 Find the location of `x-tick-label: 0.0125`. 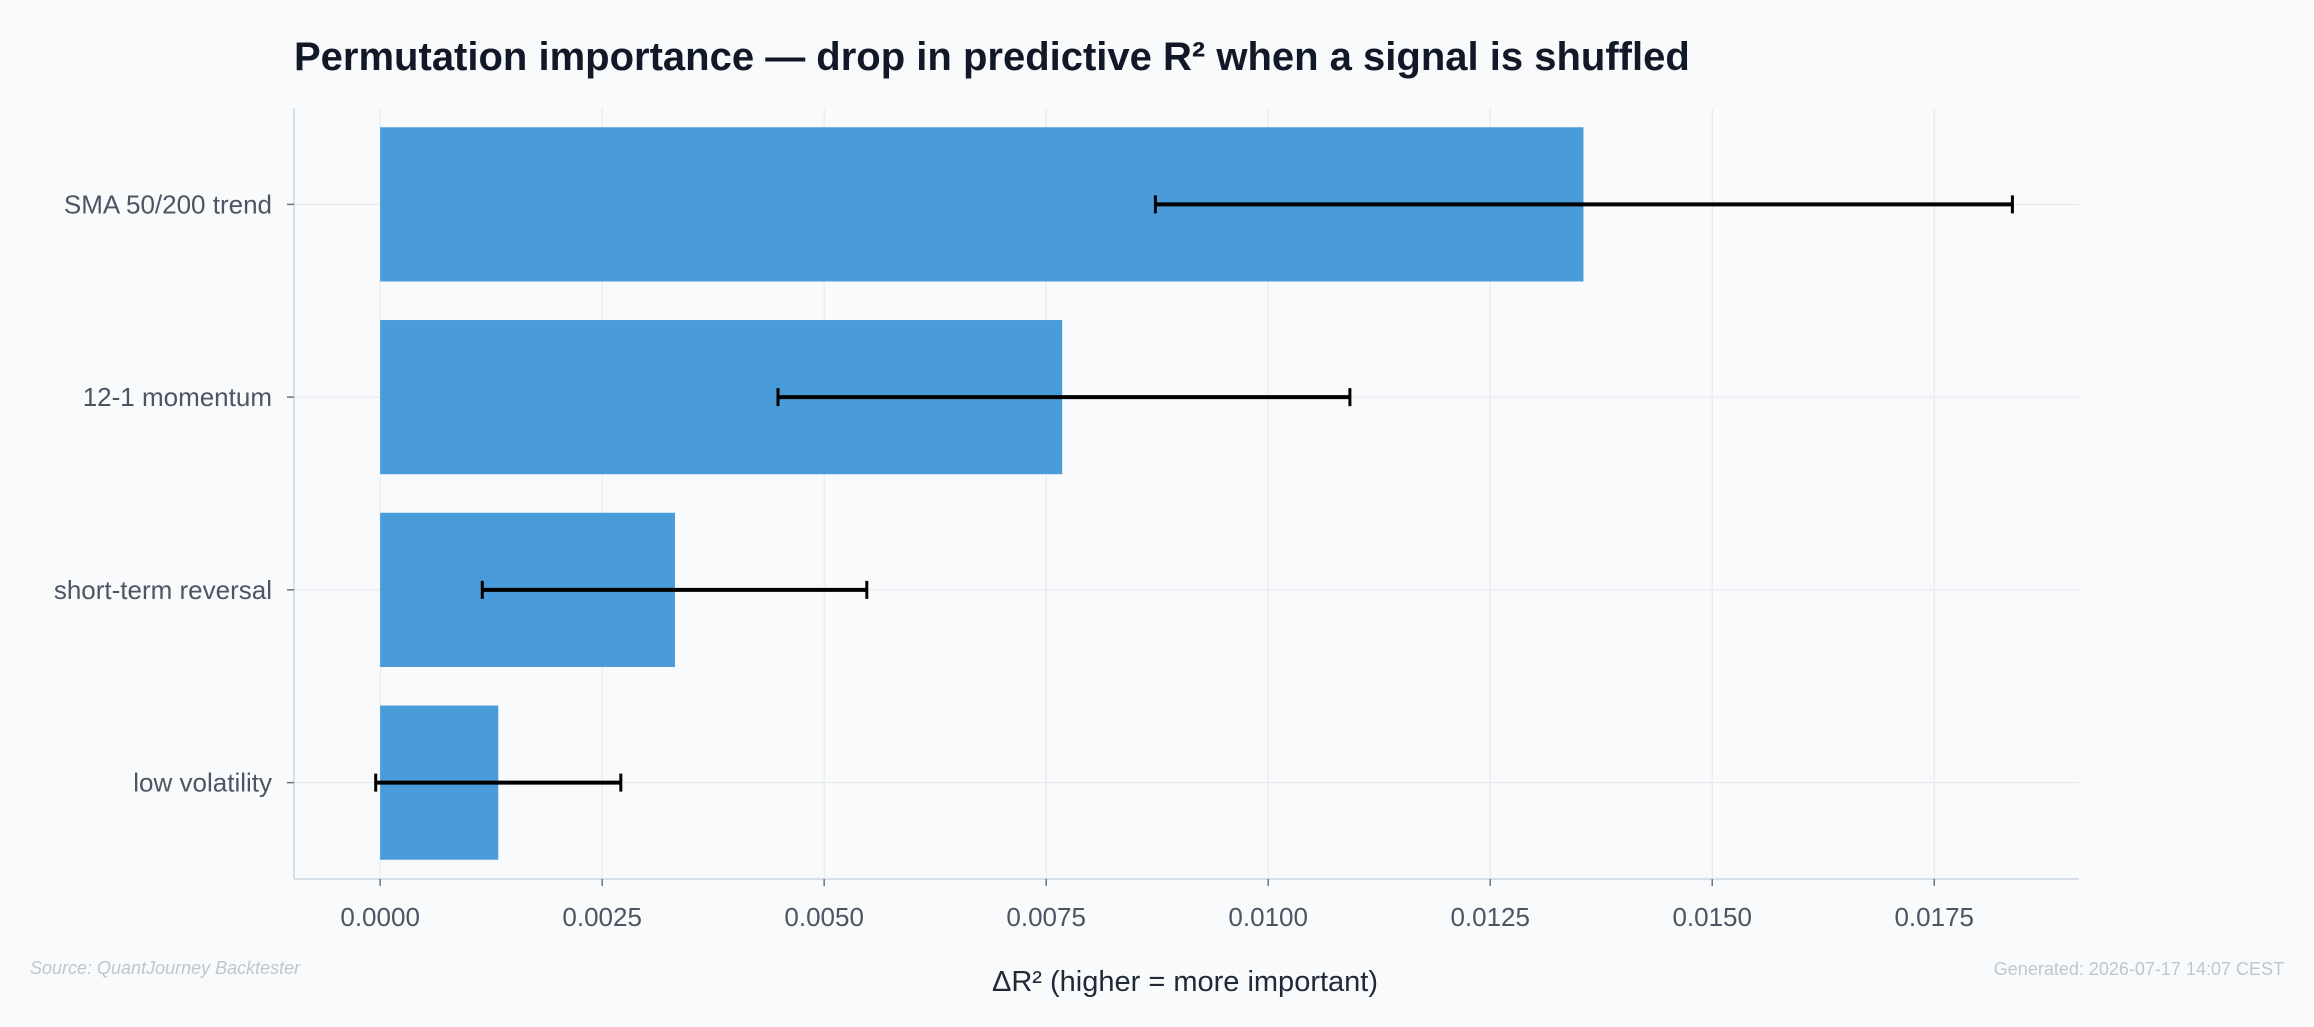

x-tick-label: 0.0125 is located at coordinates (1490, 917).